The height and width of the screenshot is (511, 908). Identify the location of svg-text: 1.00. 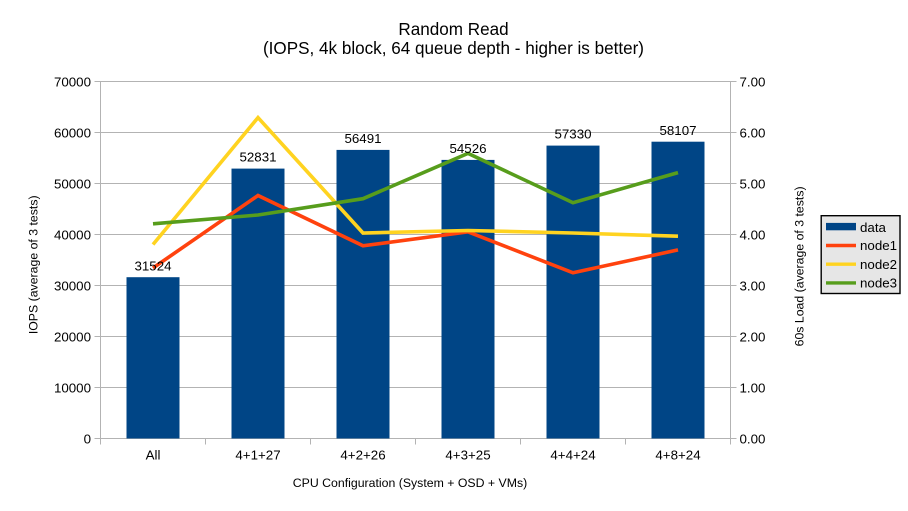
(753, 387).